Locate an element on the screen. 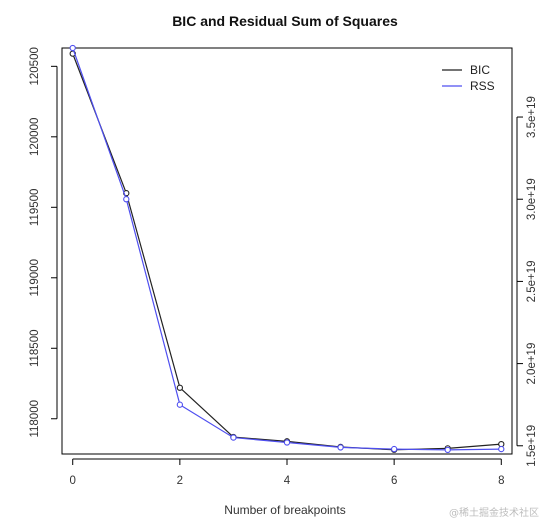 Image resolution: width=545 pixels, height=525 pixels. chart-title: BIC and Residual Sum of Squares is located at coordinates (285, 21).